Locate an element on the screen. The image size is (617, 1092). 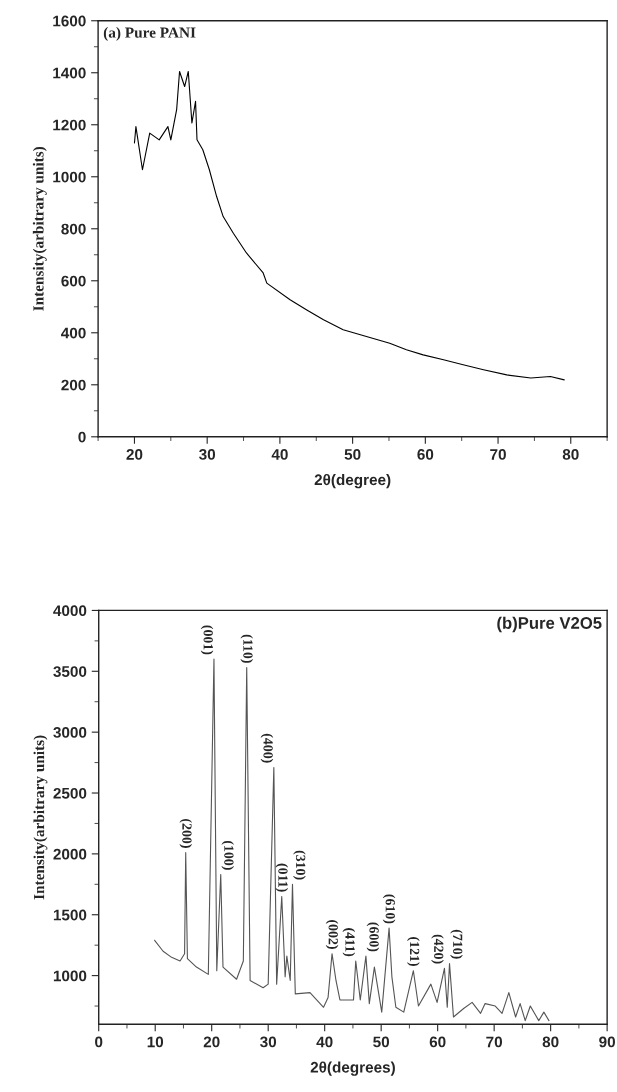
annotation: (b)Pure V2O5 is located at coordinates (549, 624).